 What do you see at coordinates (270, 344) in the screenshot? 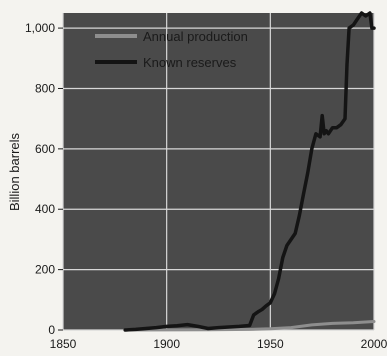
I see `x-tick-label: 1950` at bounding box center [270, 344].